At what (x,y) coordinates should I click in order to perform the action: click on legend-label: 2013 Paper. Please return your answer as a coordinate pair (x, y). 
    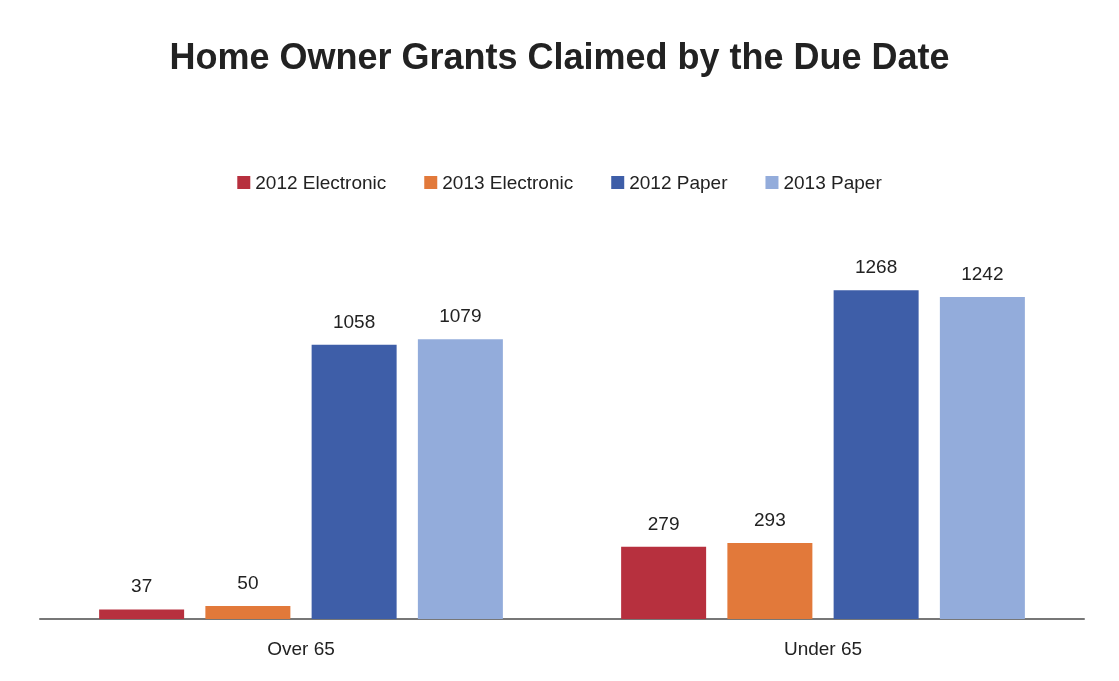
    Looking at the image, I should click on (833, 182).